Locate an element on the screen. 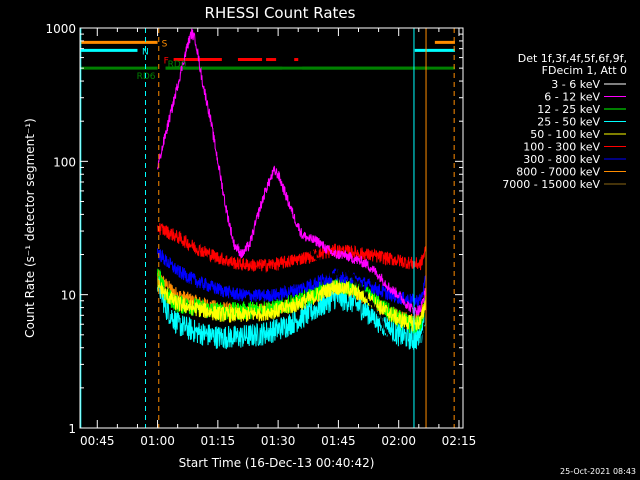 The image size is (640, 480). flag-label-rd6: RD6 is located at coordinates (146, 77).